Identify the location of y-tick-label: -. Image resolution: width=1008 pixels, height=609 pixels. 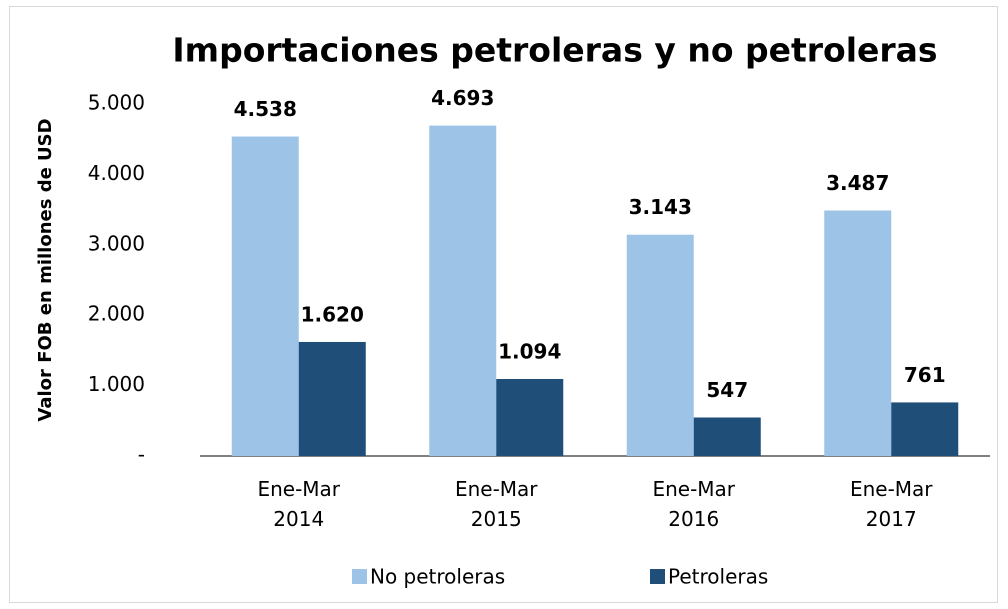
(141, 455).